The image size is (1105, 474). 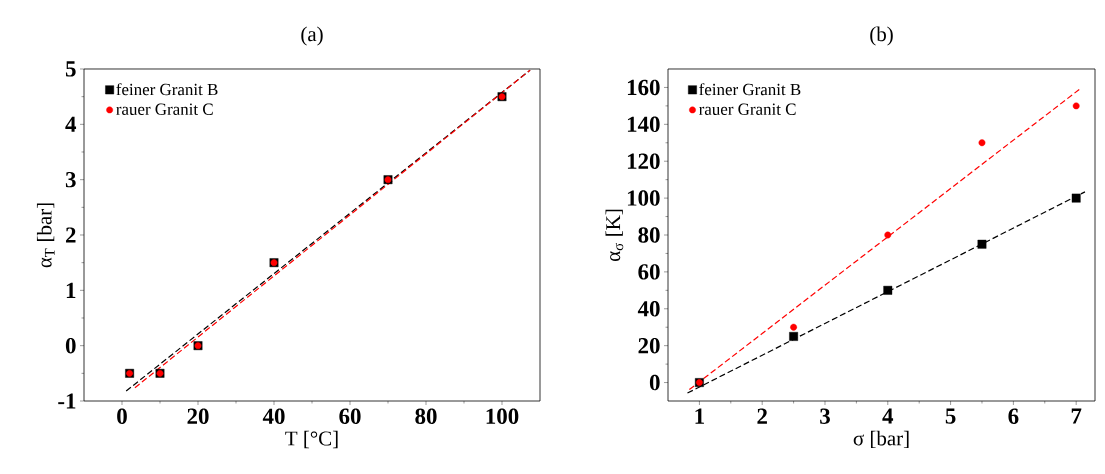 I want to click on x-tick-label: 100, so click(x=502, y=416).